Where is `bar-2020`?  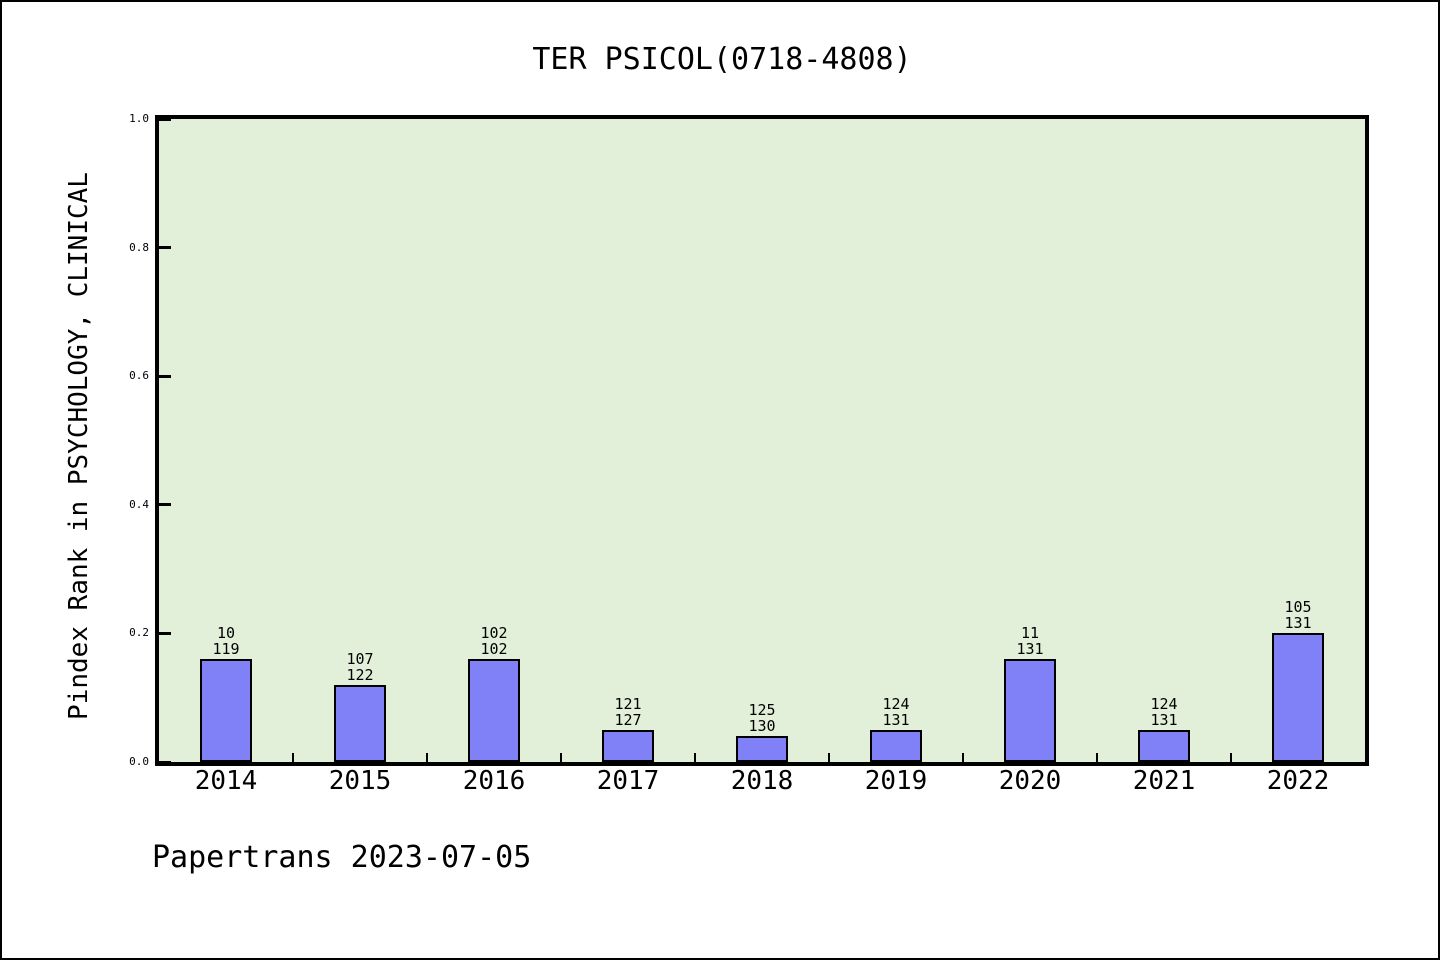 bar-2020 is located at coordinates (1030, 710).